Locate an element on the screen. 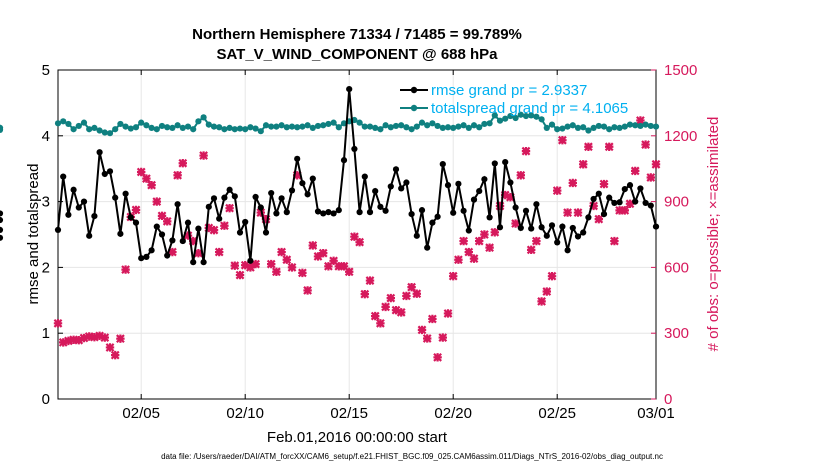 The image size is (830, 470). y-right-tick-label: 0 is located at coordinates (668, 399).